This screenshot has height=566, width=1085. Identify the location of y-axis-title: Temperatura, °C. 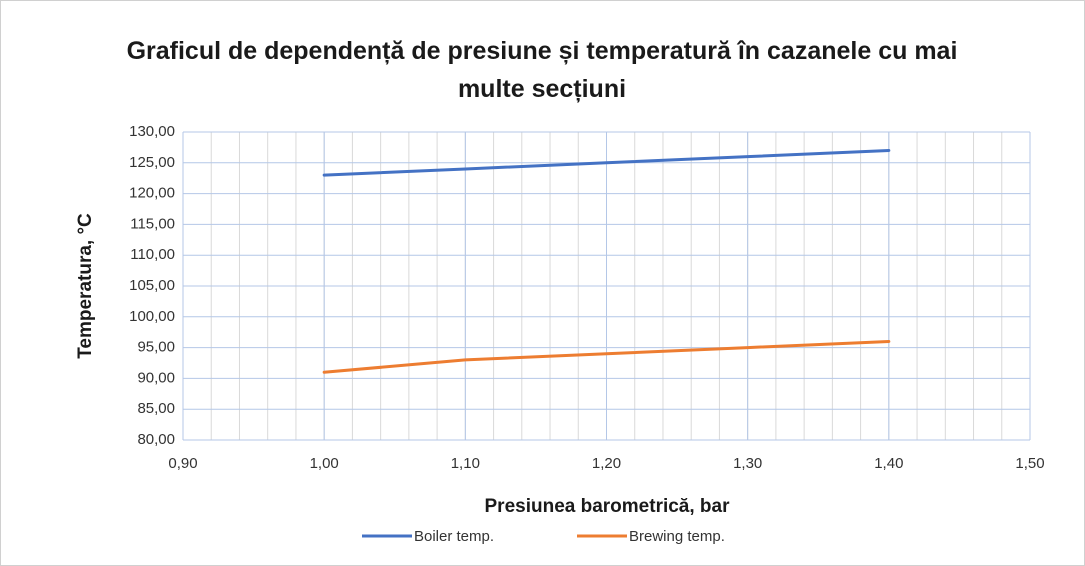
(85, 286).